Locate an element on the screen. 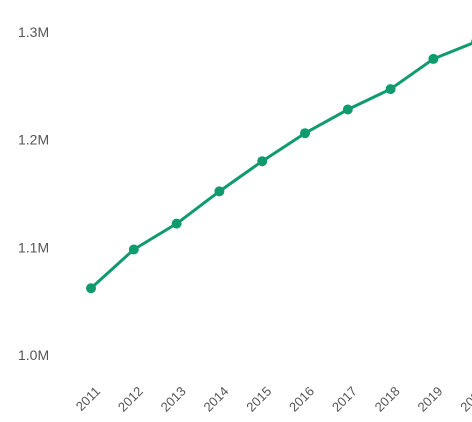  y-tick-label: 1.1M is located at coordinates (33, 247).